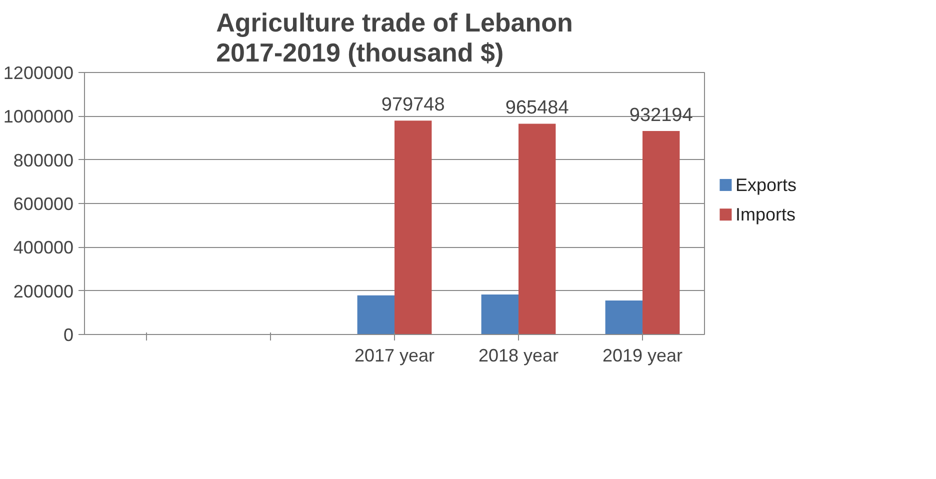  What do you see at coordinates (537, 108) in the screenshot?
I see `data-label: 965484` at bounding box center [537, 108].